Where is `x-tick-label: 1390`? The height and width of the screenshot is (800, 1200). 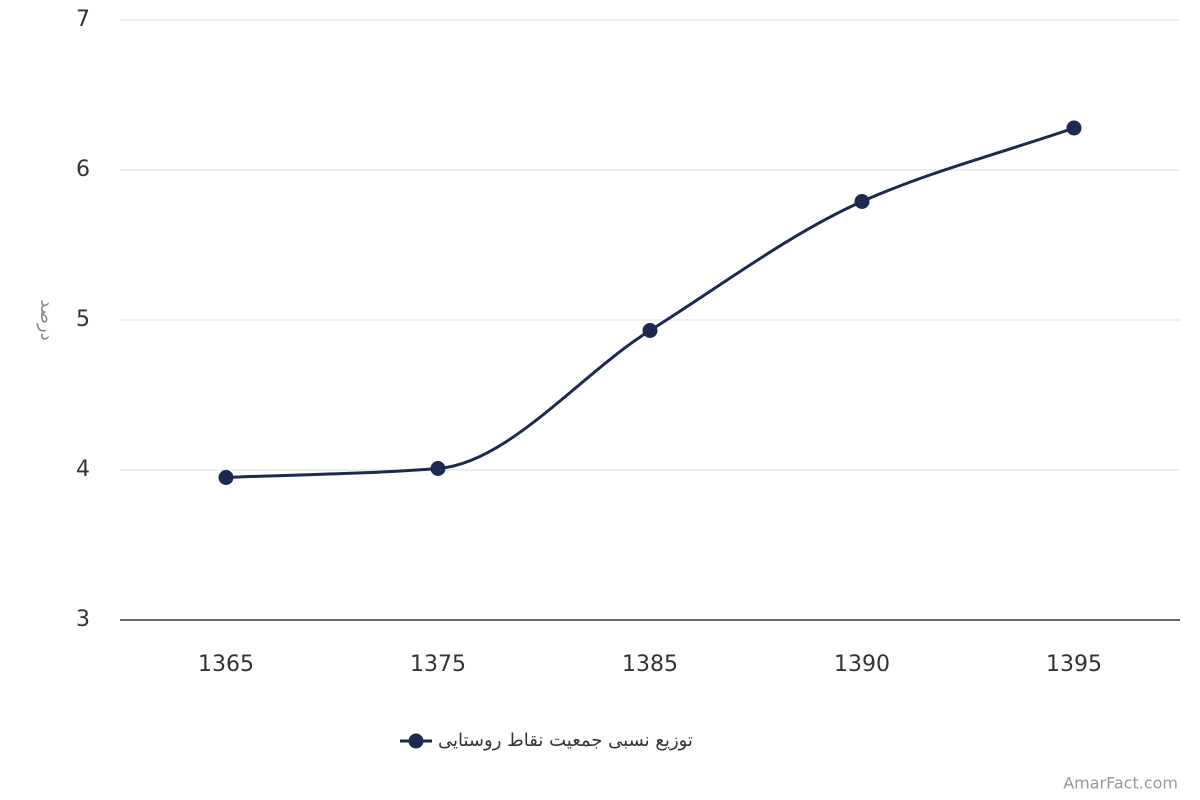 x-tick-label: 1390 is located at coordinates (862, 664).